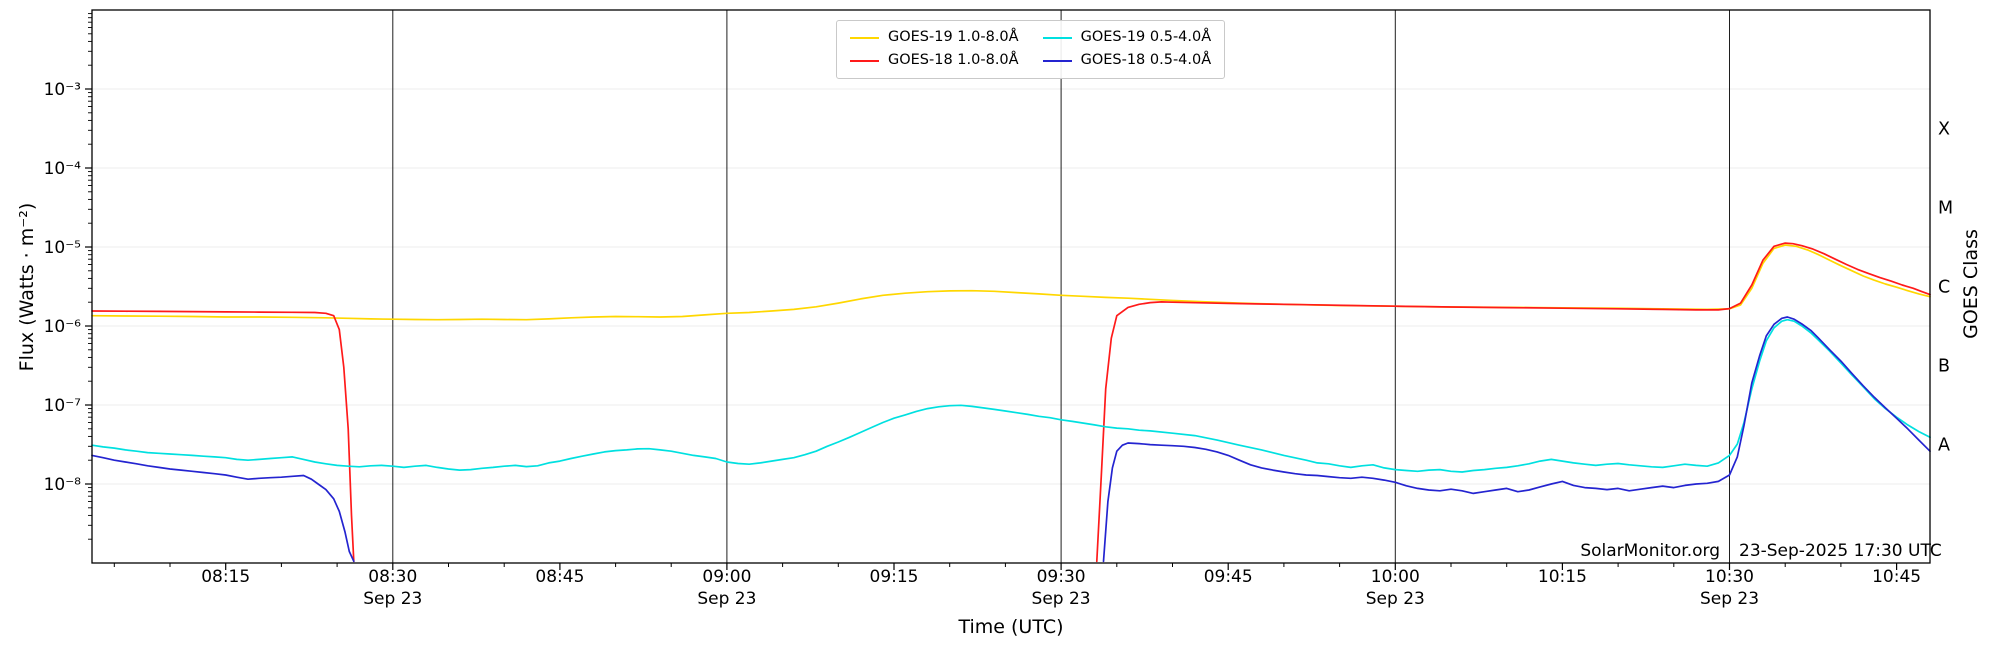  I want to click on legend-item-goes18-long: GOES-18 1.0-8.0Å, so click(934, 60).